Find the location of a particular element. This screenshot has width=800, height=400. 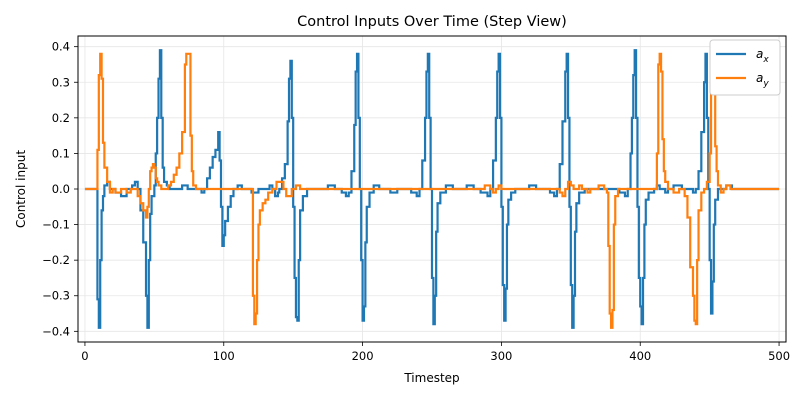

y-axis: −0.4 −0.3 −0.2 −0.1 0.0 0.1 0.2 0.3 0.4 is located at coordinates (60, 189).